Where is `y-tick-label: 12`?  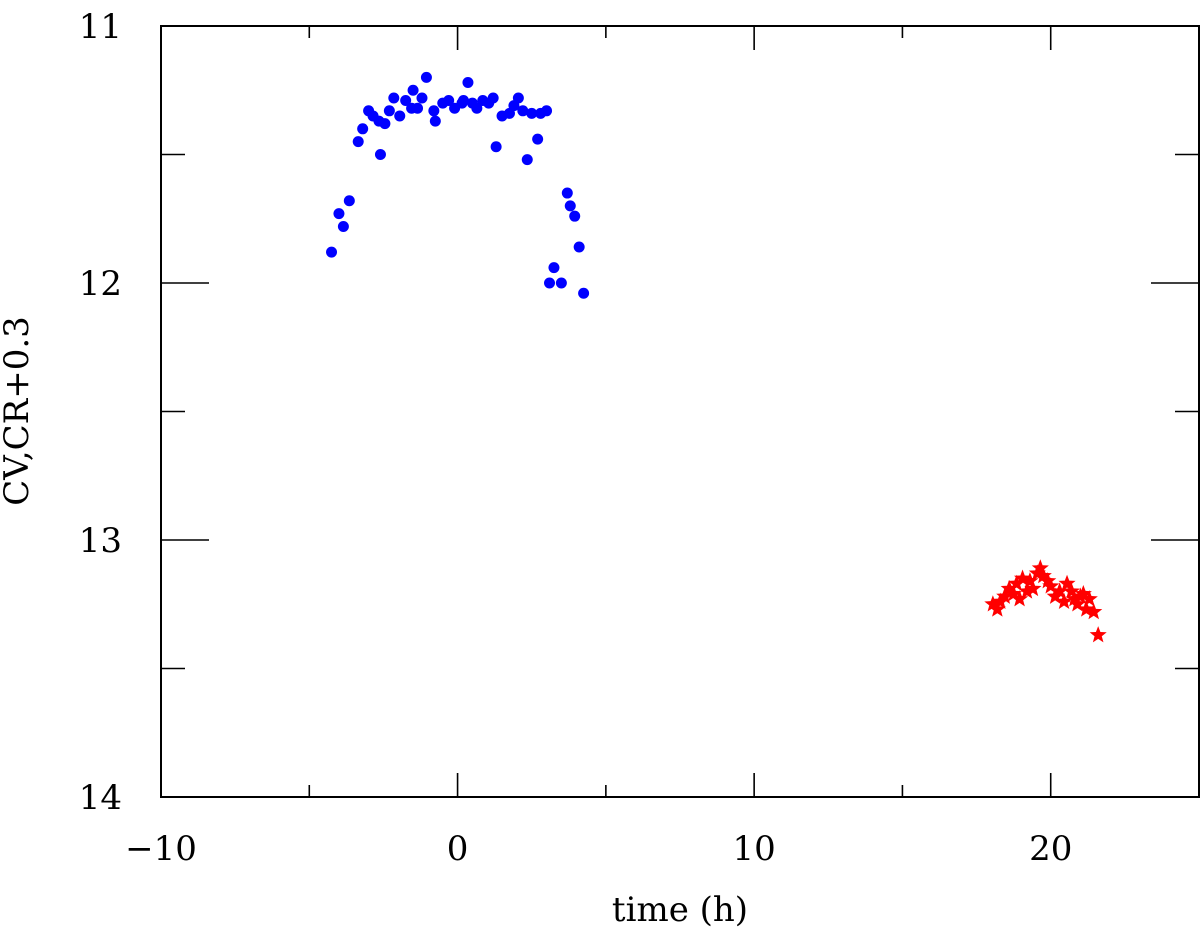
y-tick-label: 12 is located at coordinates (100, 284).